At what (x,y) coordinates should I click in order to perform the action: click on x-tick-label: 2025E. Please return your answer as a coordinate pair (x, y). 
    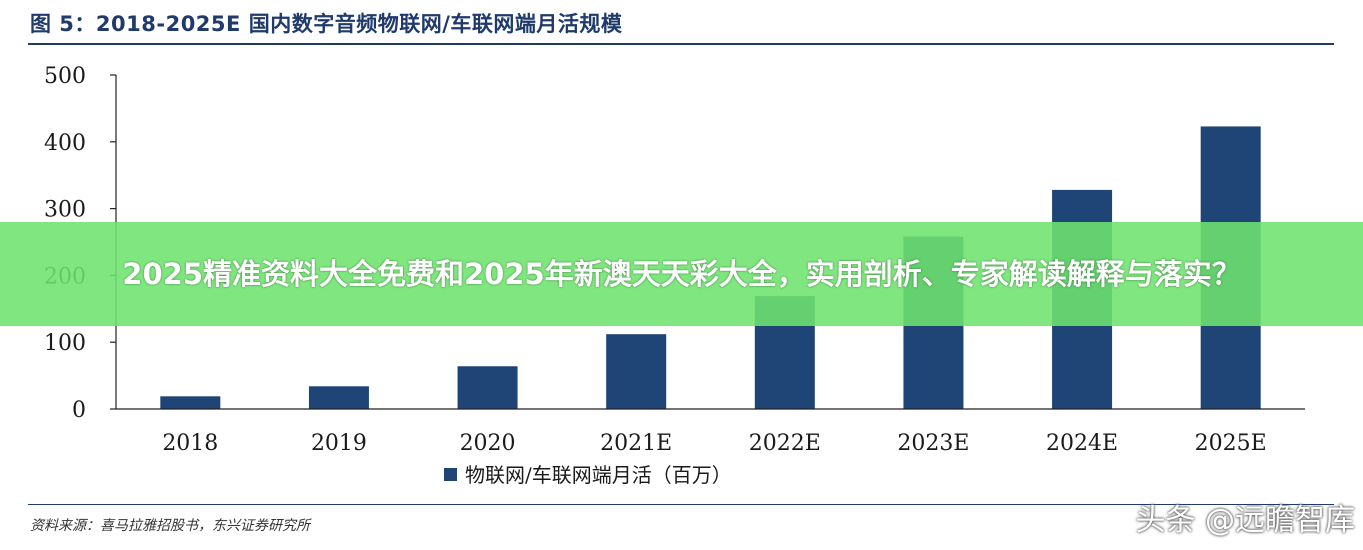
    Looking at the image, I should click on (1231, 443).